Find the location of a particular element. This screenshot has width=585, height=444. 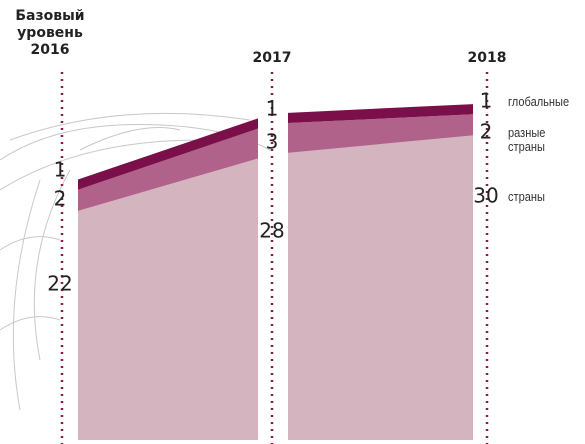

category-label: 2018 is located at coordinates (487, 58).